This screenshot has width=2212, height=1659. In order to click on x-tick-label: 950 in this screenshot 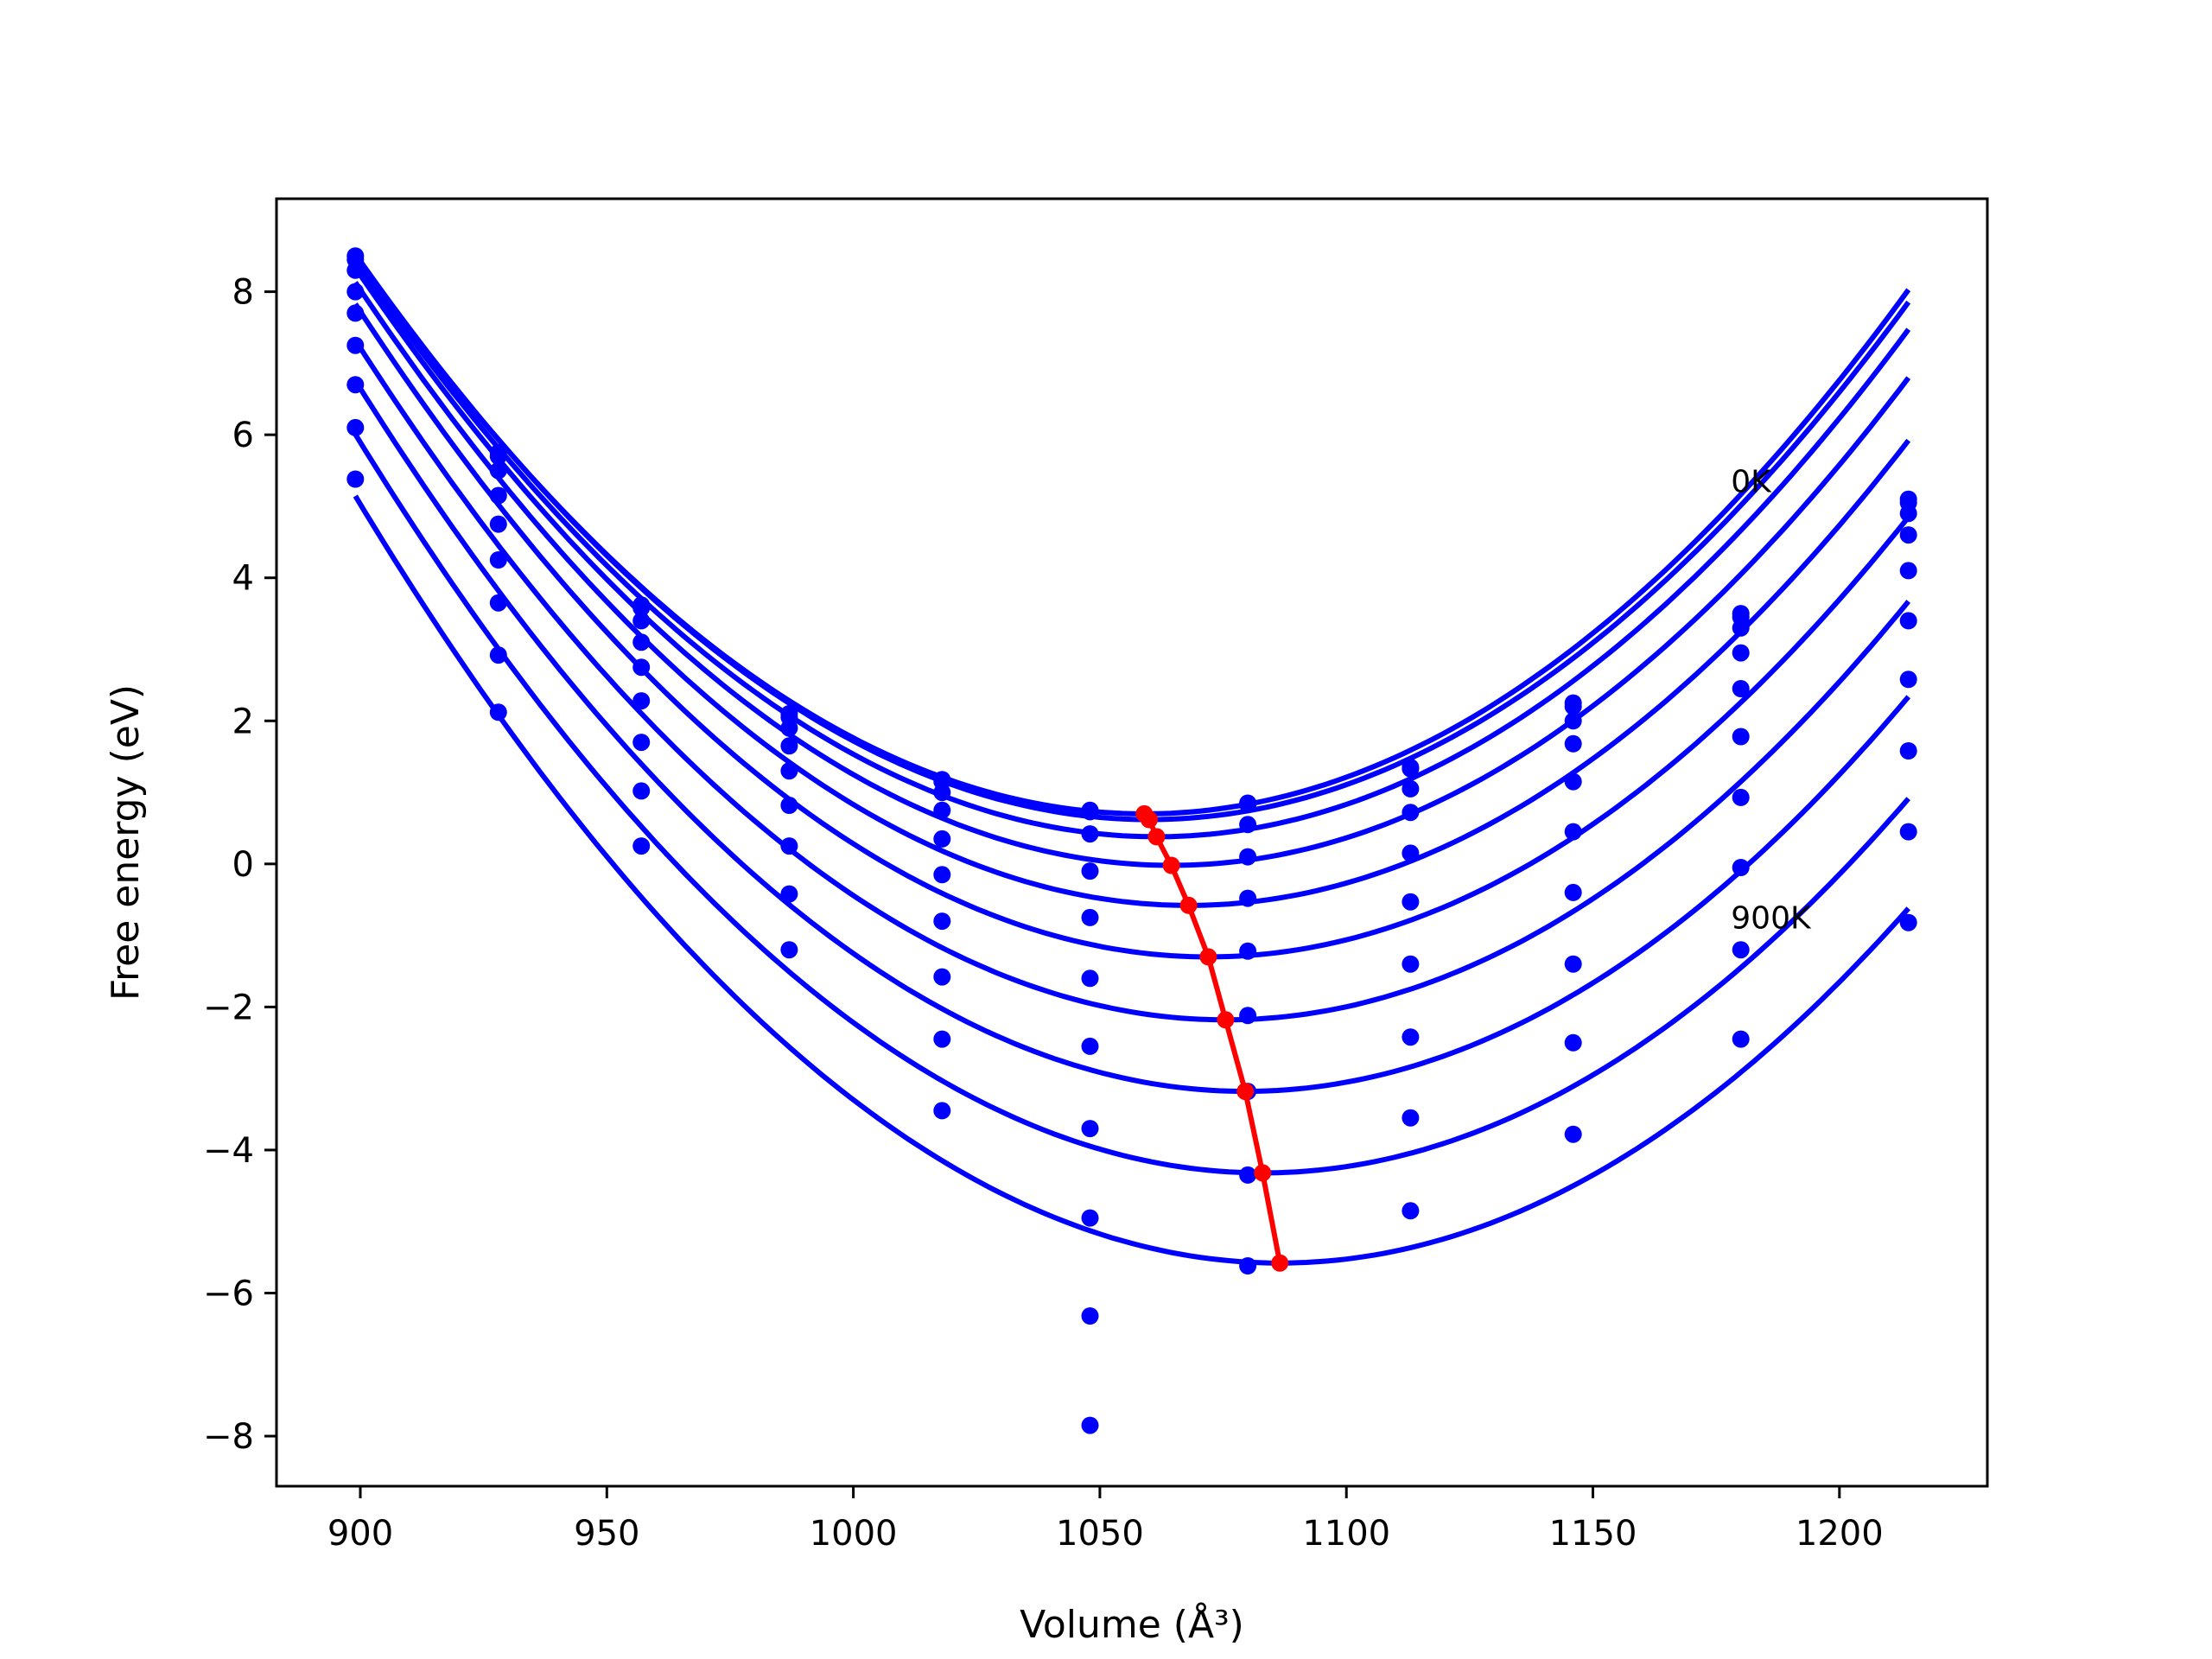, I will do `click(606, 1534)`.